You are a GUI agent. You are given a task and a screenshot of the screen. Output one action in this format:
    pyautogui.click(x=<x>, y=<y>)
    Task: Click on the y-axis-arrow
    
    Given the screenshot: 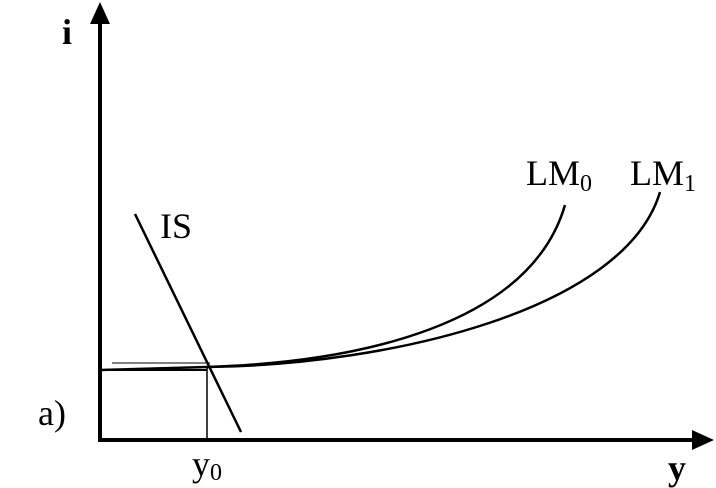 What is the action you would take?
    pyautogui.click(x=100, y=13)
    